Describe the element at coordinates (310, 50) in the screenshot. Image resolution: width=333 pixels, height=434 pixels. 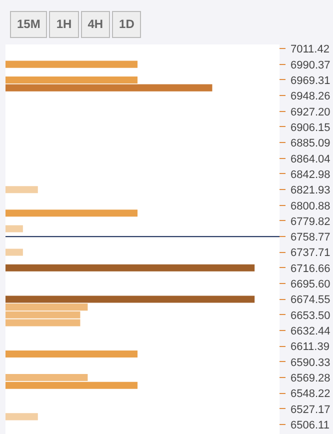
I see `y-tick-label: 7011.42` at that location.